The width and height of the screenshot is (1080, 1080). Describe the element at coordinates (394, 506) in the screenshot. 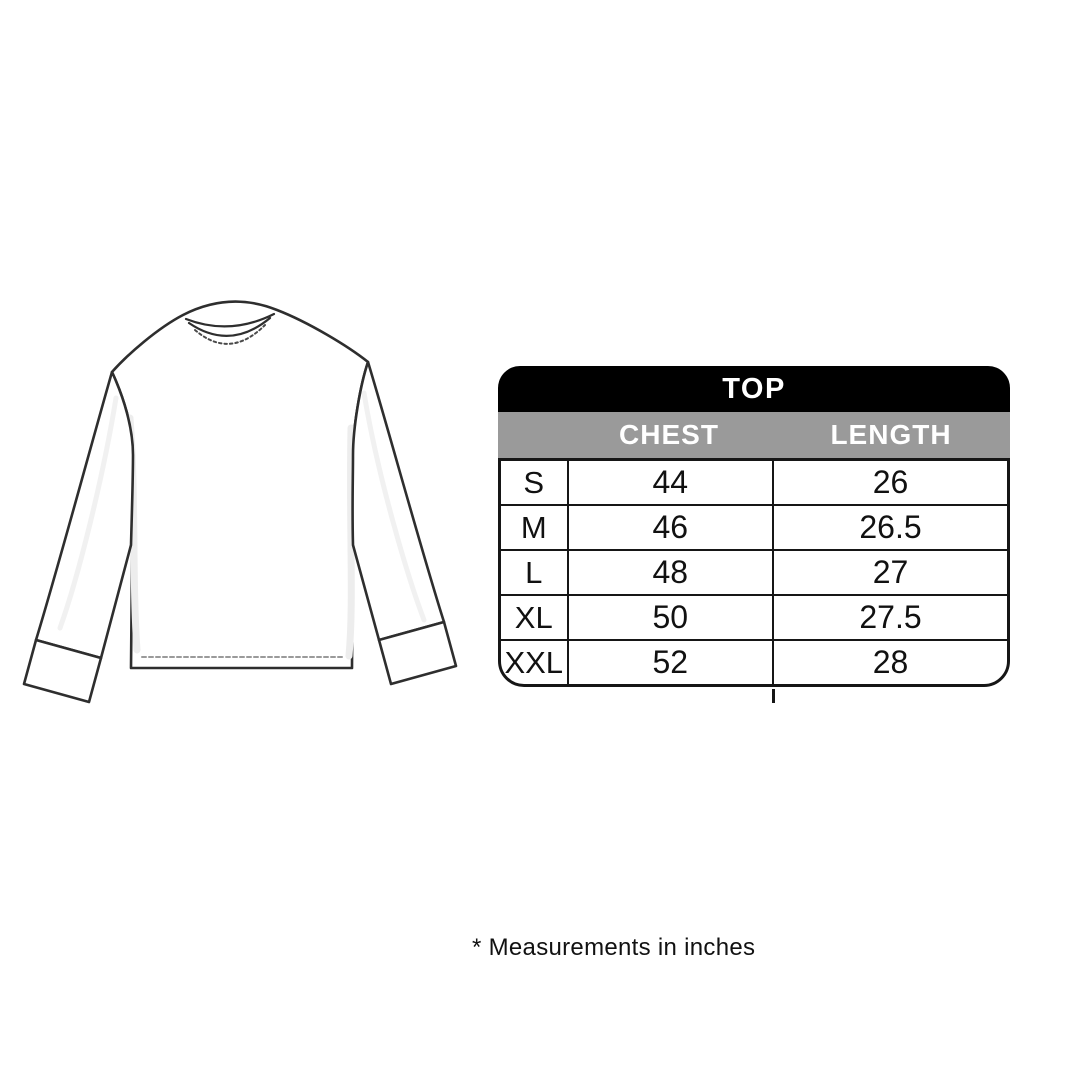

I see `right-sleeve-shading` at that location.